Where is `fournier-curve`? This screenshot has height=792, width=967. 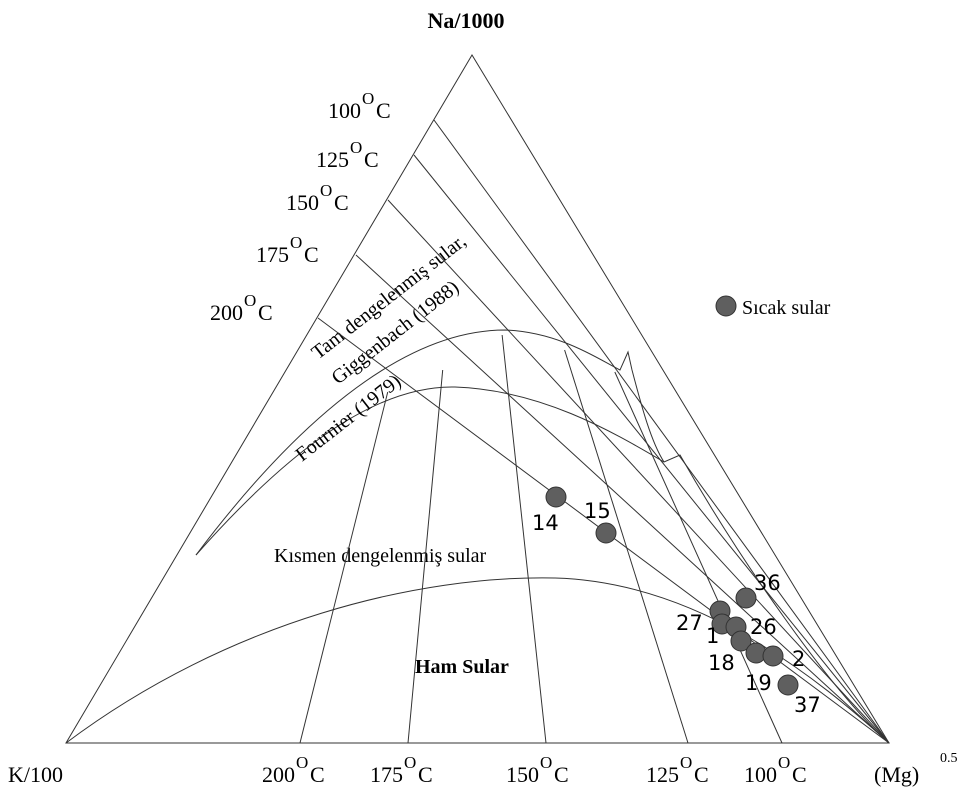 fournier-curve is located at coordinates (430, 471).